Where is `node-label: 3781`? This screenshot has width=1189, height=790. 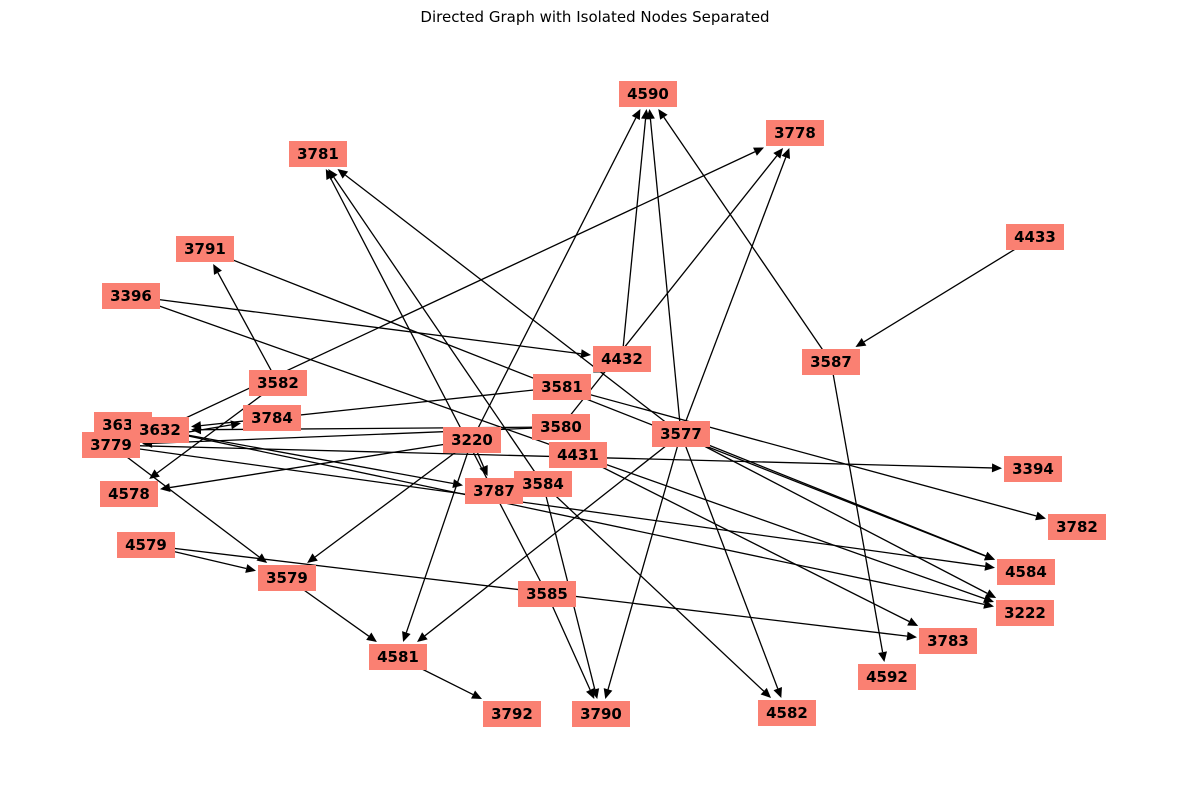 node-label: 3781 is located at coordinates (318, 154).